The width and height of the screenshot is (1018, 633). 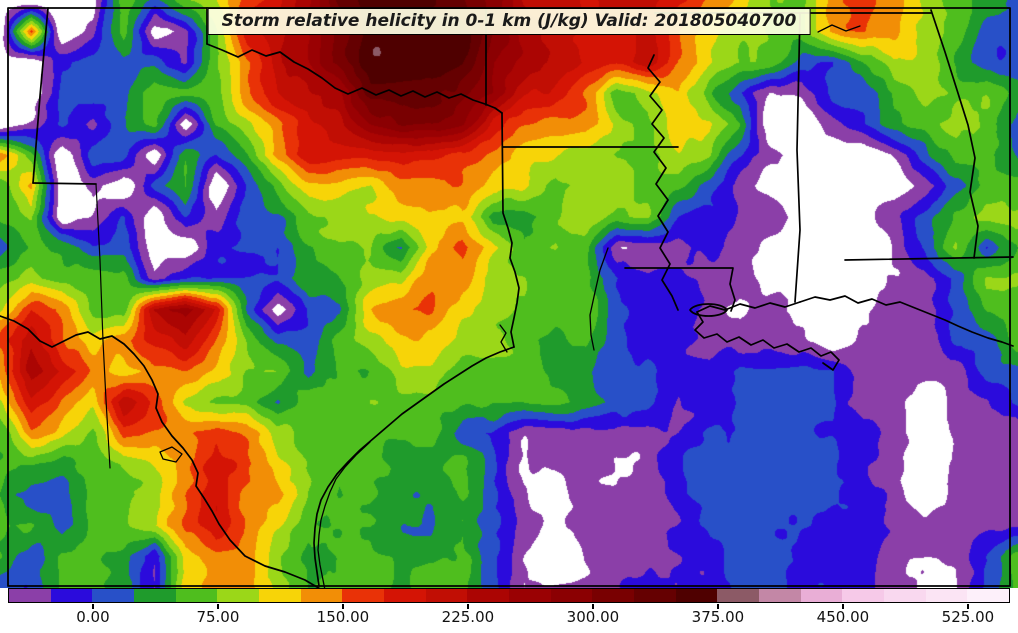 I want to click on colorbar-tick-label: 75.00, so click(x=218, y=617).